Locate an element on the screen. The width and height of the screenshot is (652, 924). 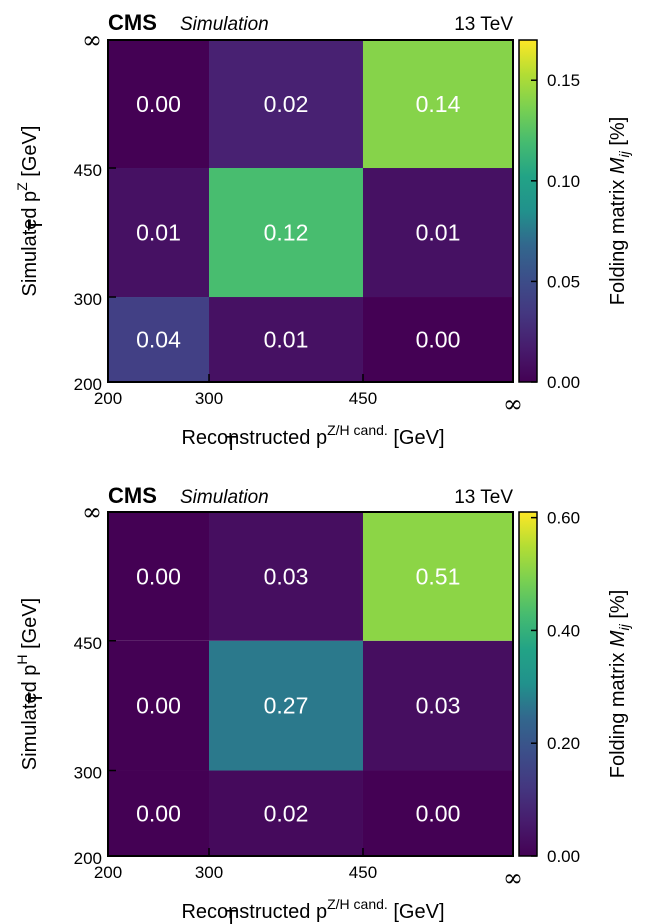
colorbar-tick-label: 0.05 is located at coordinates (563, 281).